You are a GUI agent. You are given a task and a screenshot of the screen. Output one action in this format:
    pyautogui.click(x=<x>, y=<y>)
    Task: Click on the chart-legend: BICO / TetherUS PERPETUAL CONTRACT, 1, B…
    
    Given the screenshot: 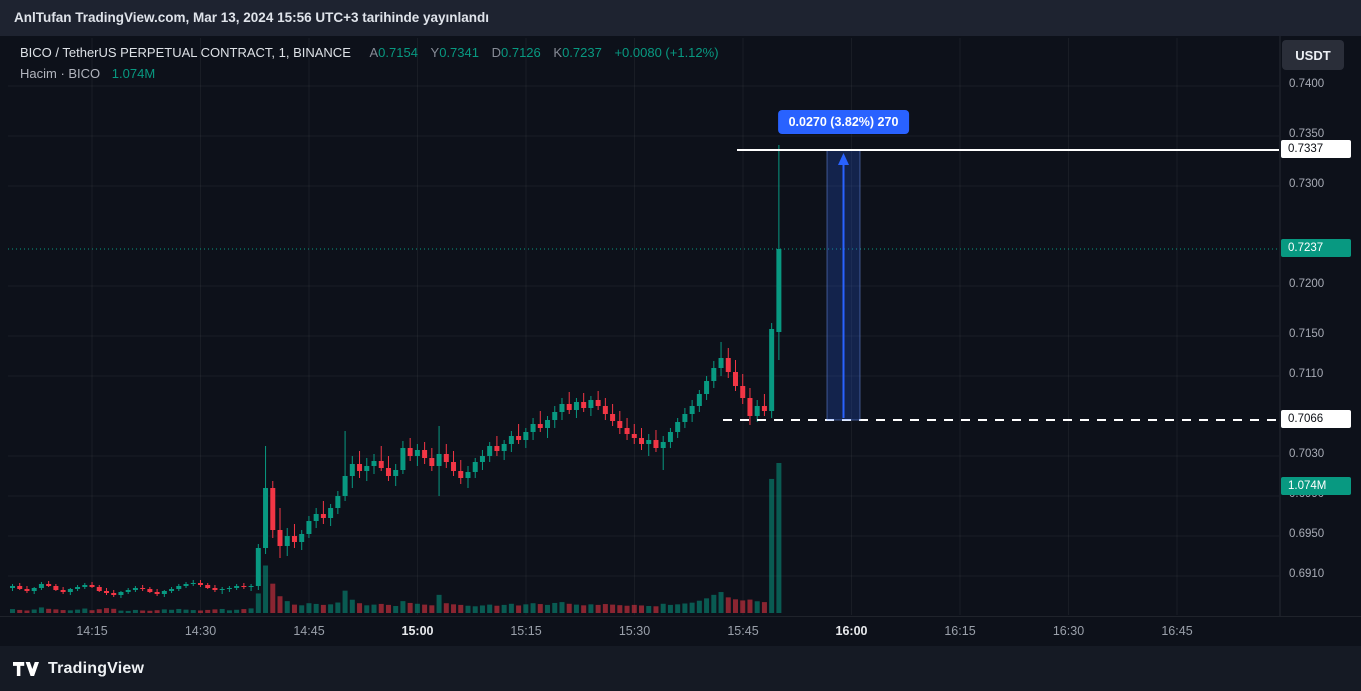 What is the action you would take?
    pyautogui.click(x=369, y=63)
    